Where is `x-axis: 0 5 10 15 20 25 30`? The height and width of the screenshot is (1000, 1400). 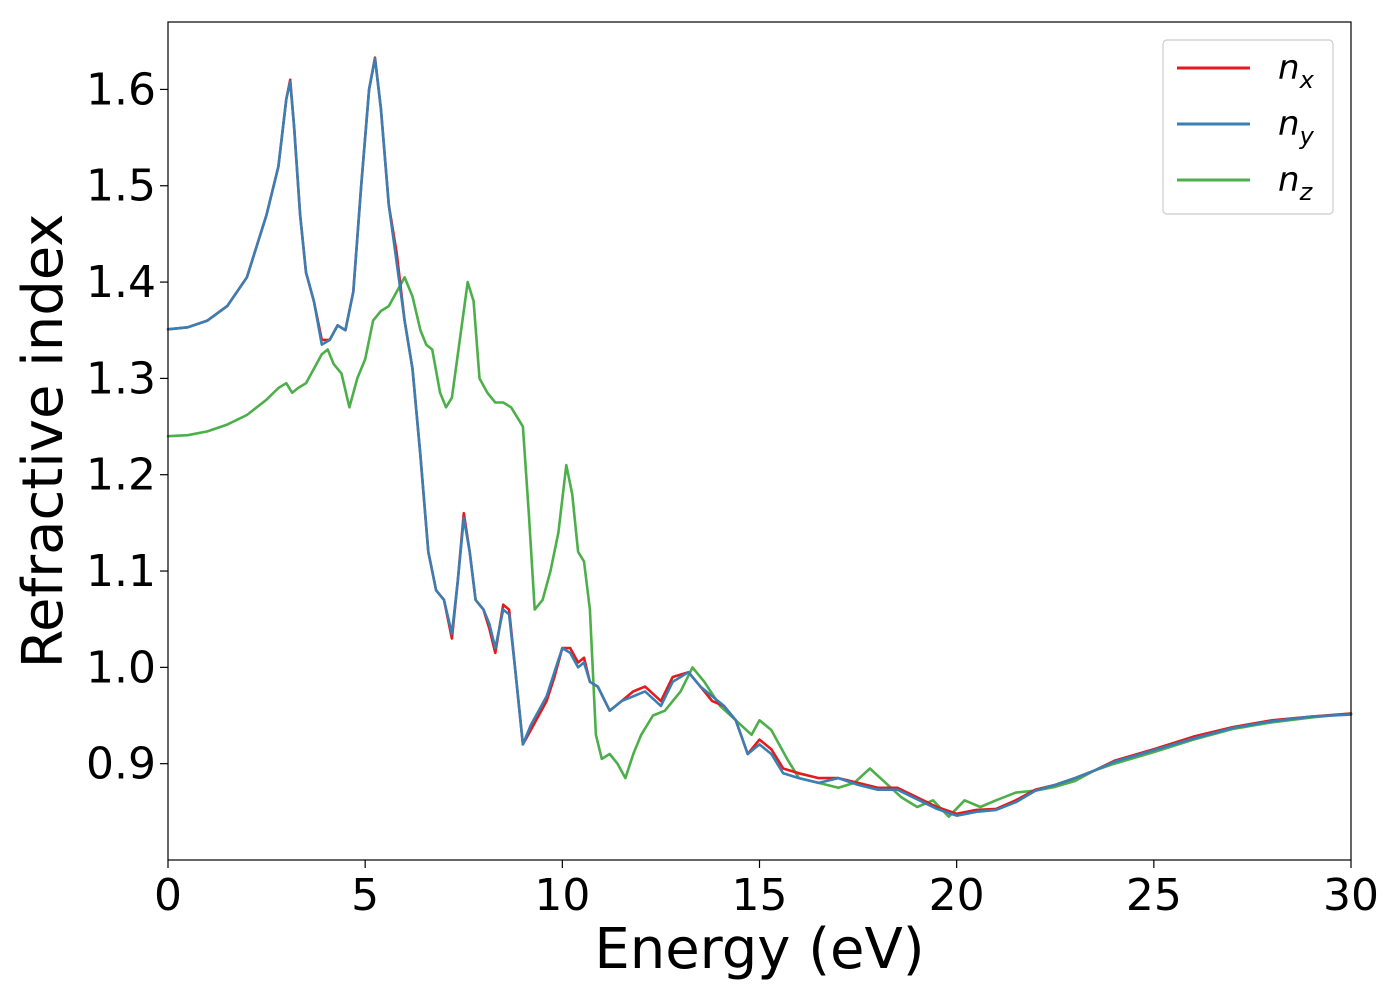 x-axis: 0 5 10 15 20 25 30 is located at coordinates (766, 890).